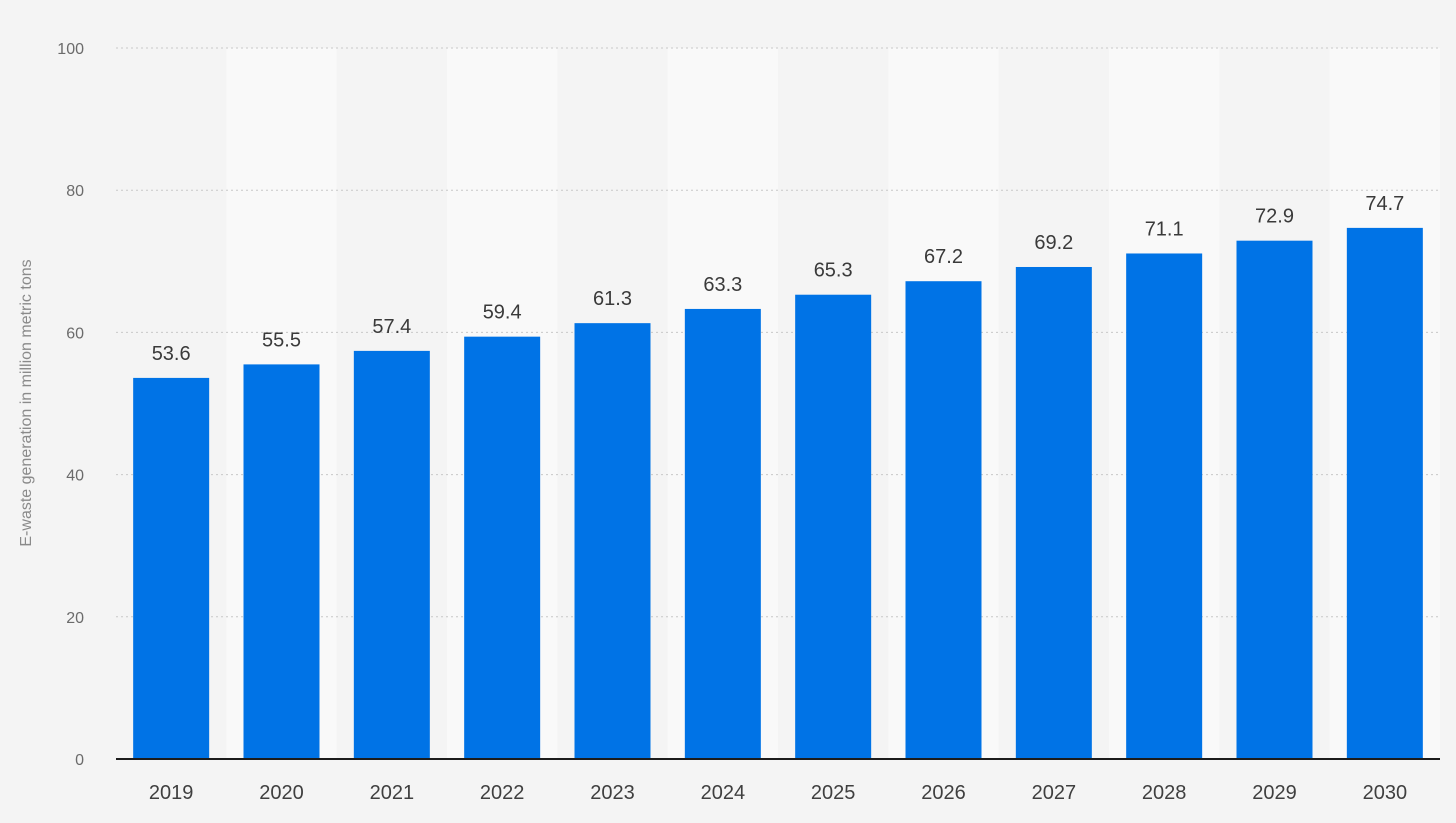 Image resolution: width=1456 pixels, height=823 pixels. What do you see at coordinates (833, 271) in the screenshot?
I see `bar-value-label-2025: 65.3` at bounding box center [833, 271].